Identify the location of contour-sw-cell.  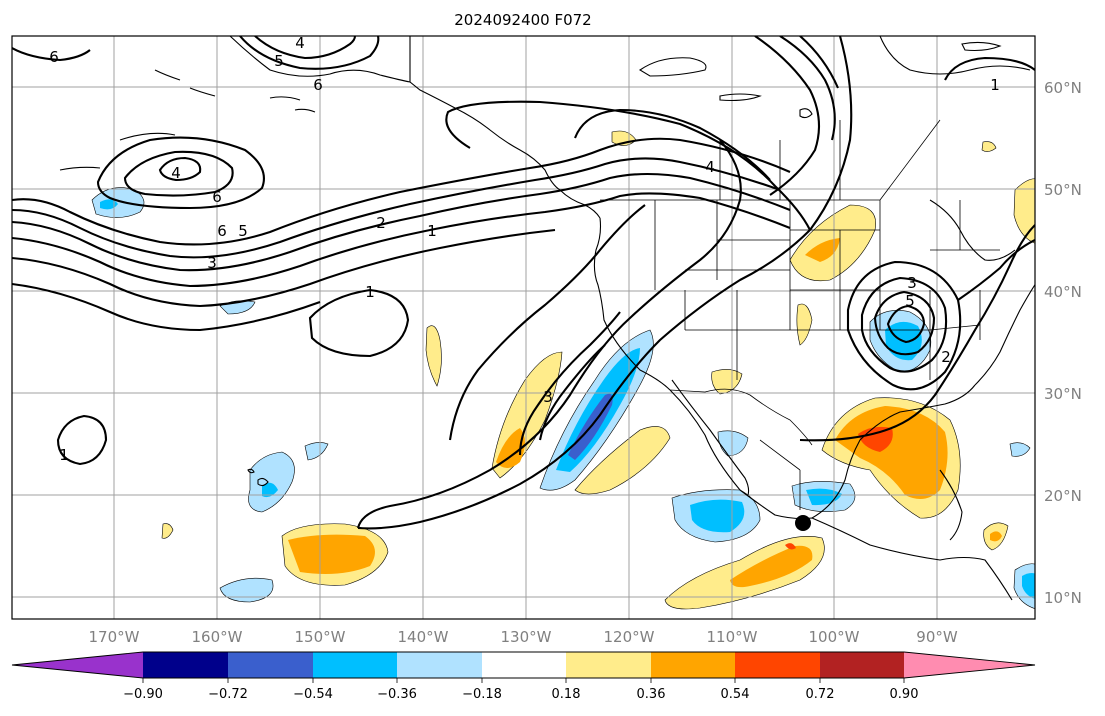
(82, 440).